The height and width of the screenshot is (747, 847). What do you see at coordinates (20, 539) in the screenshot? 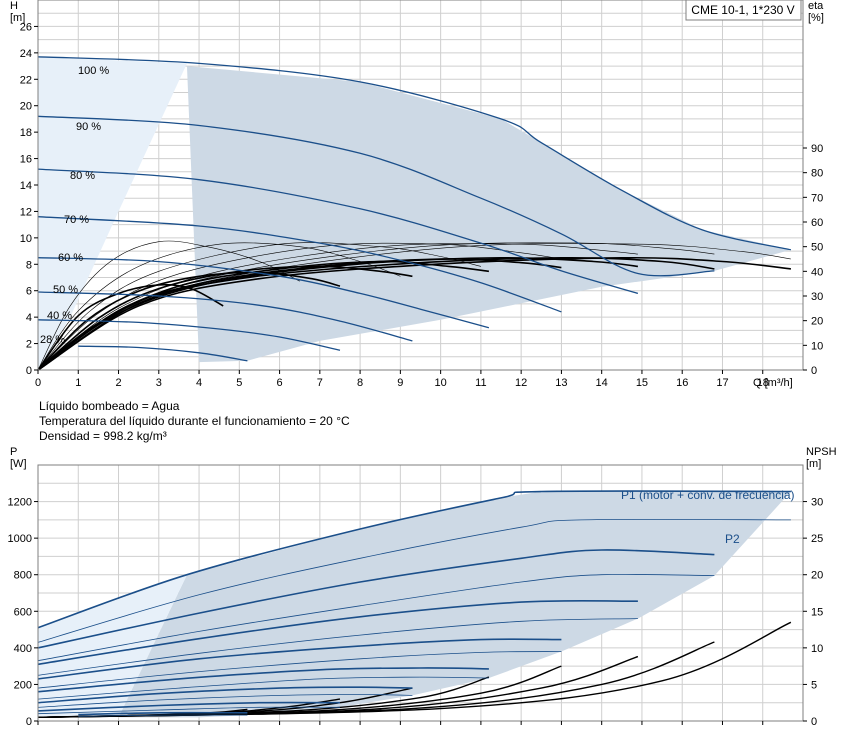
I see `y-tick-label: 1000` at bounding box center [20, 539].